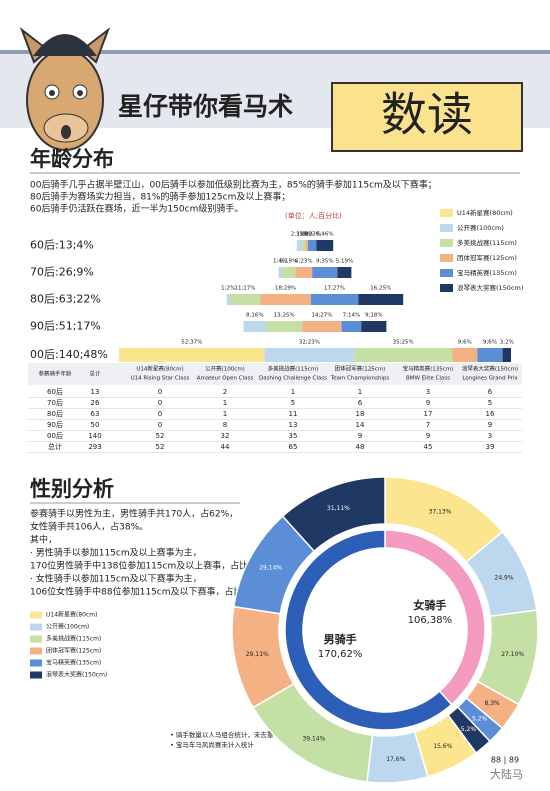 Image resolution: width=550 pixels, height=791 pixels. I want to click on value-label: 1;2%, so click(228, 289).